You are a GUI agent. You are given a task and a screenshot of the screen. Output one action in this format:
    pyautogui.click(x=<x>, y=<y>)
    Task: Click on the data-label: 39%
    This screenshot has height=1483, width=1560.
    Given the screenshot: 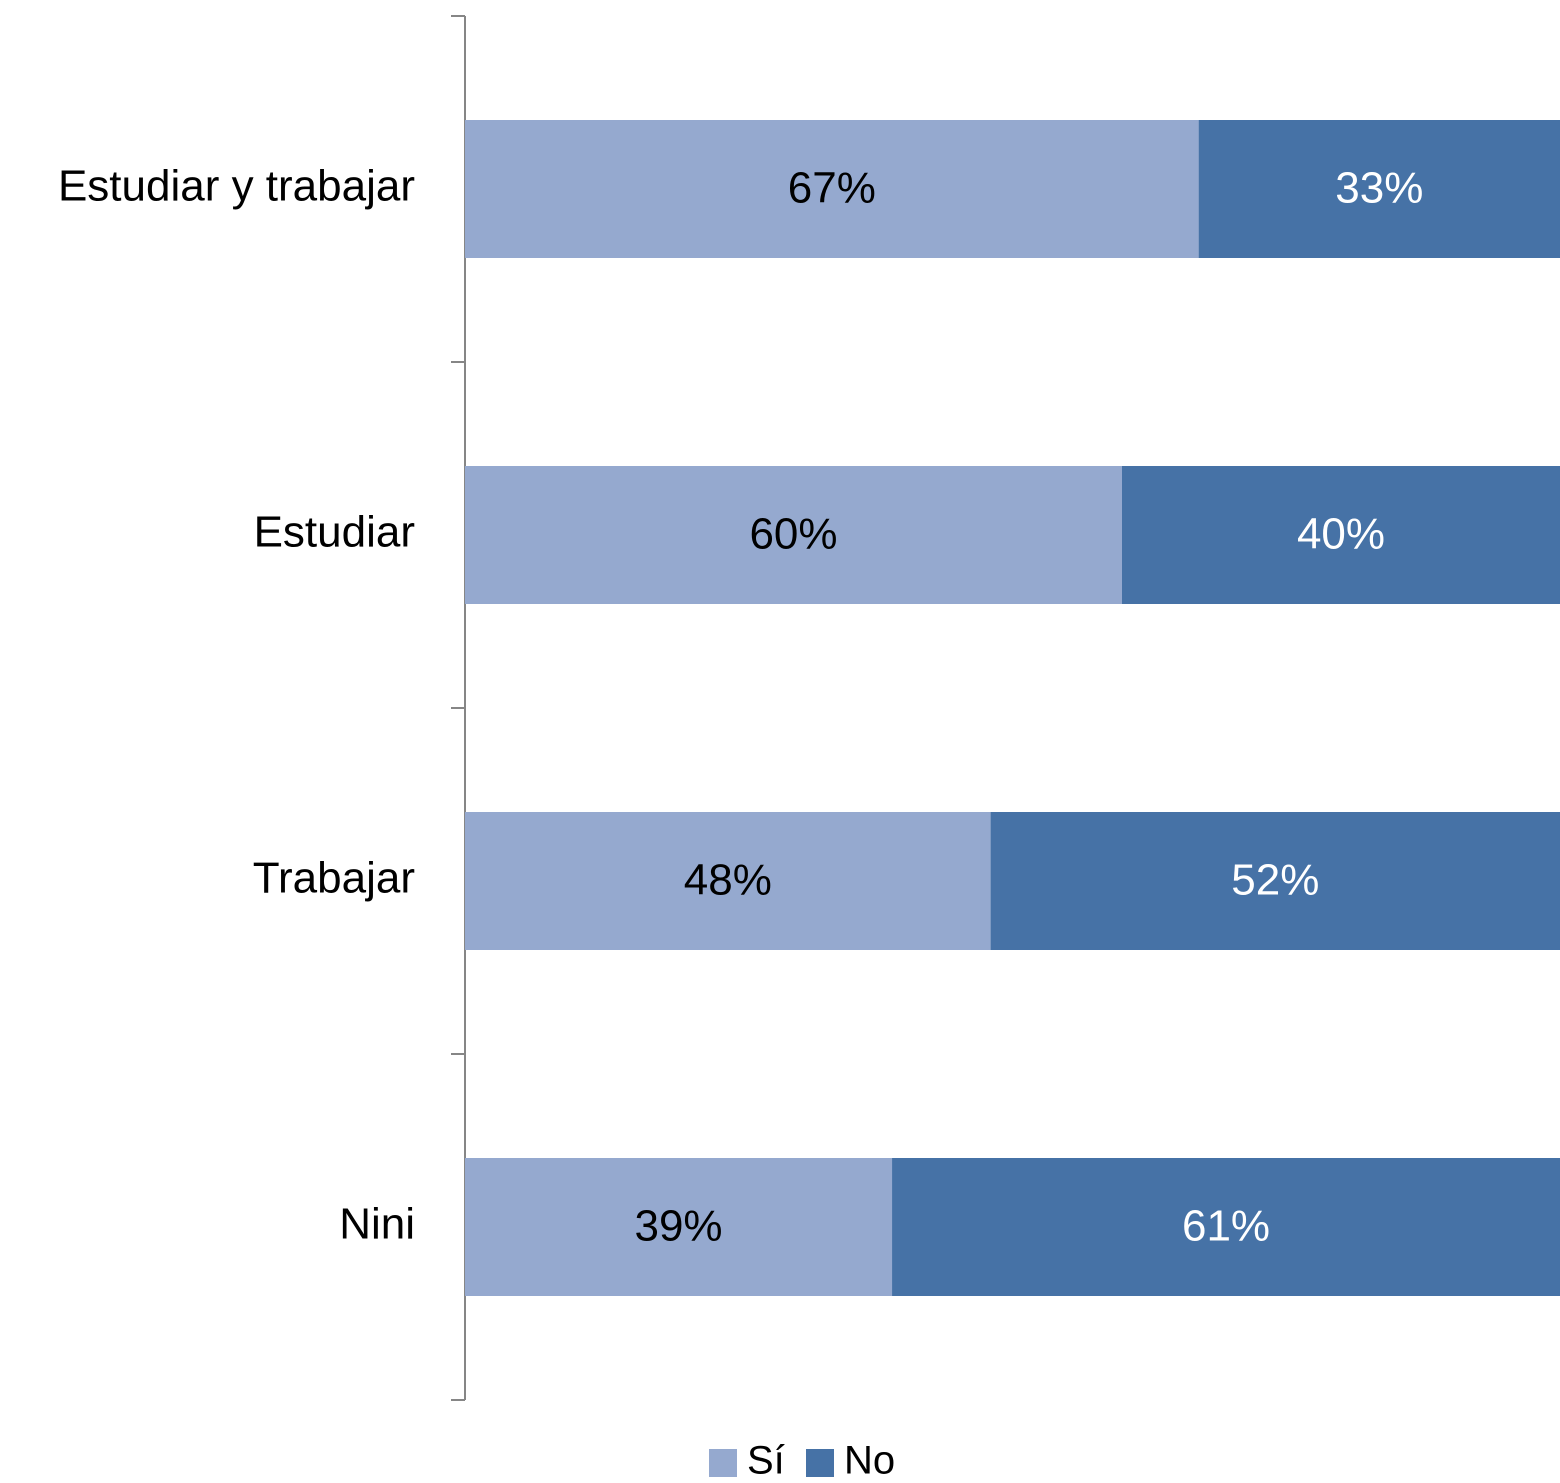 What is the action you would take?
    pyautogui.click(x=678, y=1226)
    